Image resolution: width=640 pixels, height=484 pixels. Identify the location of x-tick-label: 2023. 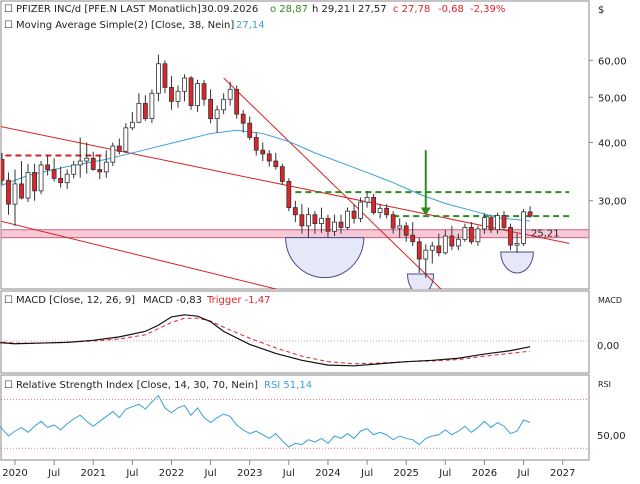
(249, 473).